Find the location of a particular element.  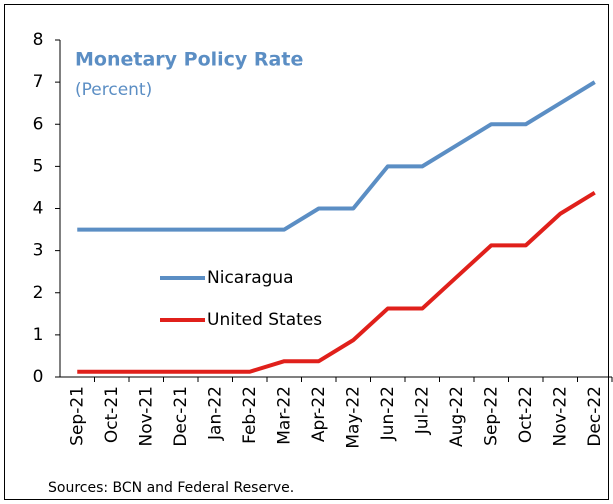

x-tick-label: Aug-22 is located at coordinates (457, 416).